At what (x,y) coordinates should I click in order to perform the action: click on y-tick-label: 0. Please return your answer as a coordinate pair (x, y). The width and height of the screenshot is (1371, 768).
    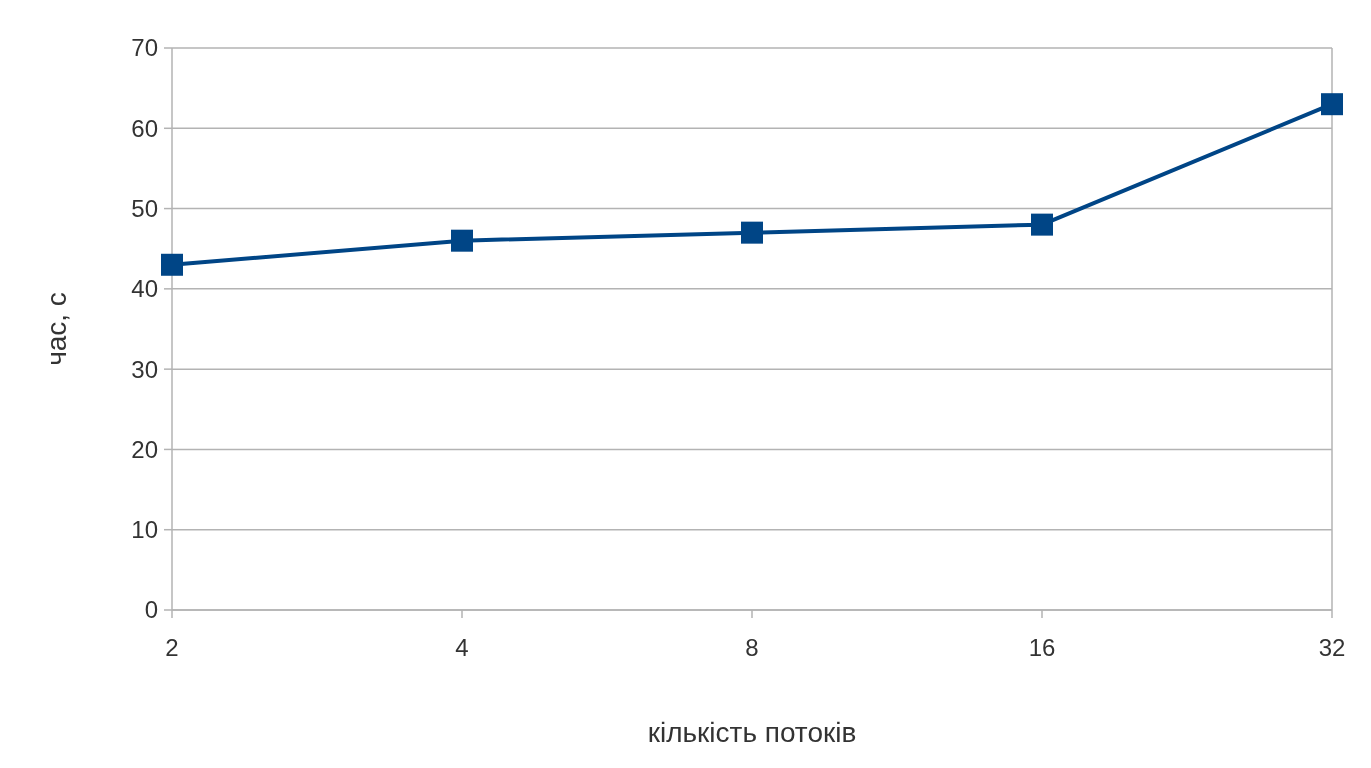
    Looking at the image, I should click on (151, 610).